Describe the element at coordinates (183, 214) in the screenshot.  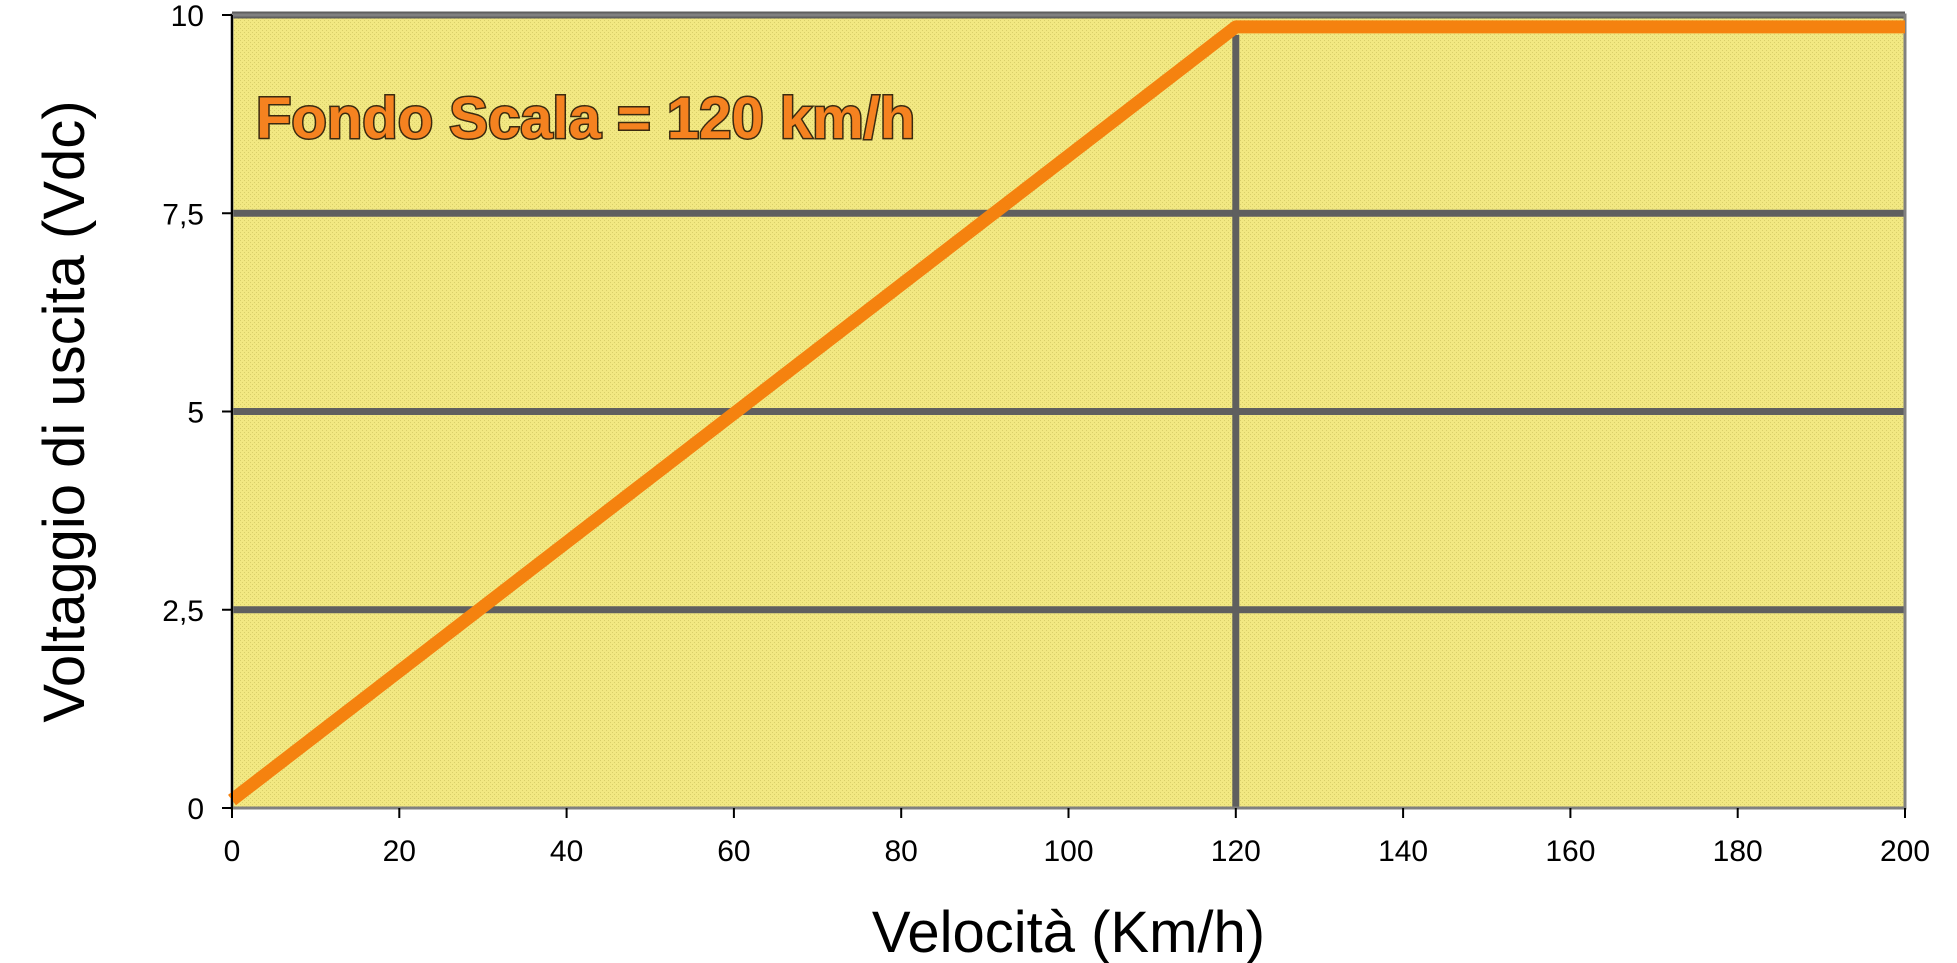
I see `y-tick-label: 7,5` at that location.